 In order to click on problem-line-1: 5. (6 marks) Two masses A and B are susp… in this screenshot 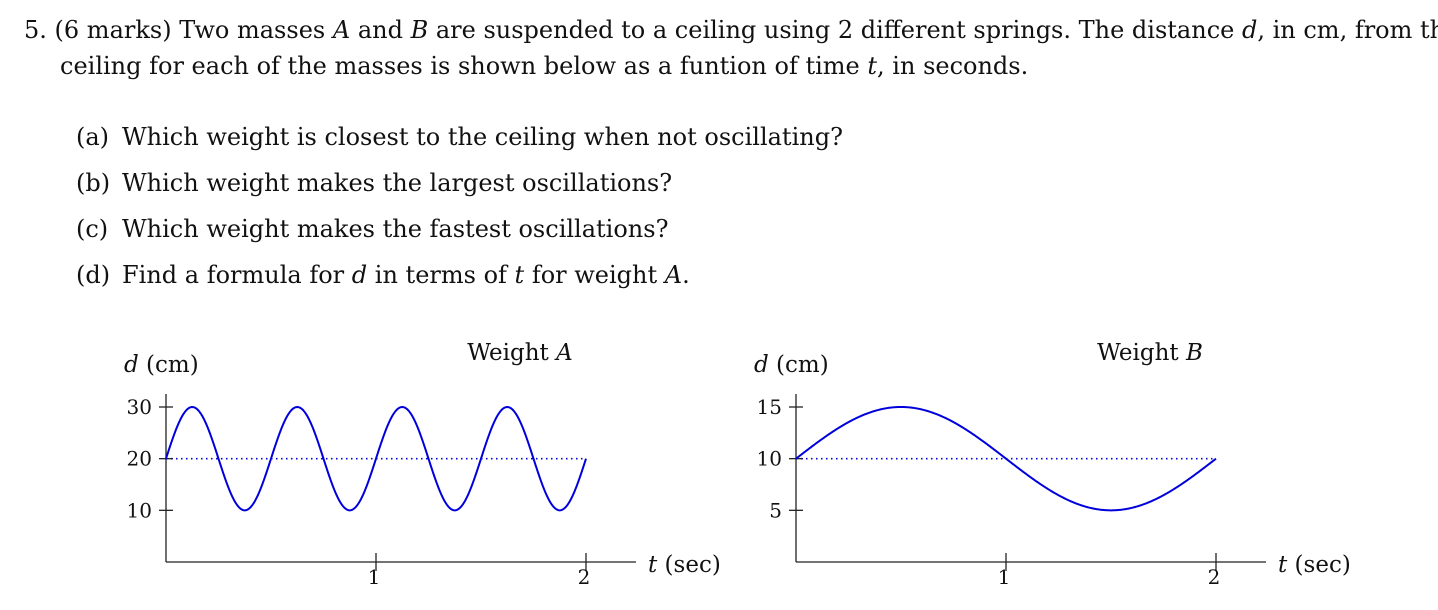, I will do `click(731, 30)`.